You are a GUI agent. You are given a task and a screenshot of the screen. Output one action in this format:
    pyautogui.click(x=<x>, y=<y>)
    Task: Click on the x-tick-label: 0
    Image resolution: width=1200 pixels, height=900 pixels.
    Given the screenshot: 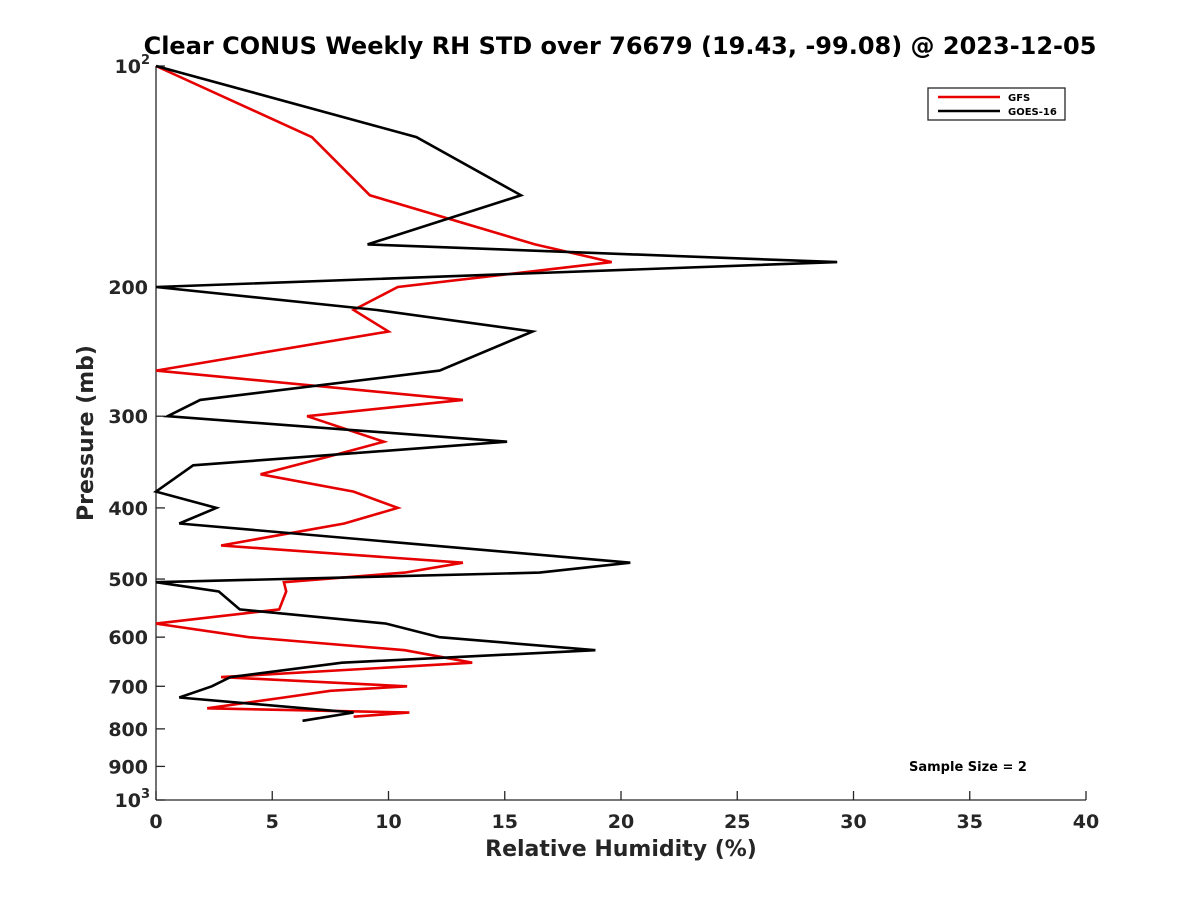 What is the action you would take?
    pyautogui.click(x=155, y=822)
    